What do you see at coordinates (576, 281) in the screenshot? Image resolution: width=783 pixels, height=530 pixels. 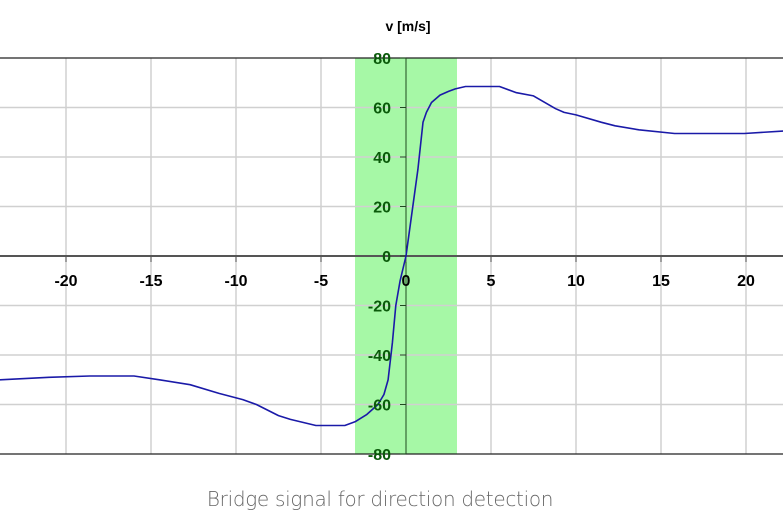 I see `x-tick-label: 10` at bounding box center [576, 281].